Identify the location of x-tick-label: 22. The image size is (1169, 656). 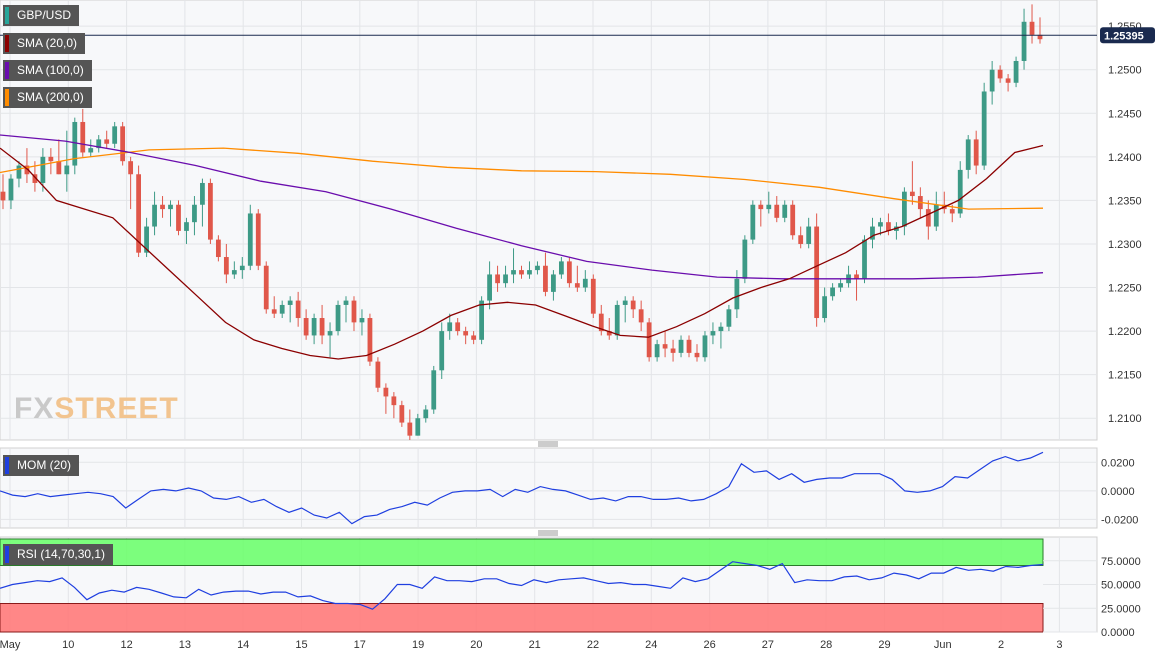
(593, 645).